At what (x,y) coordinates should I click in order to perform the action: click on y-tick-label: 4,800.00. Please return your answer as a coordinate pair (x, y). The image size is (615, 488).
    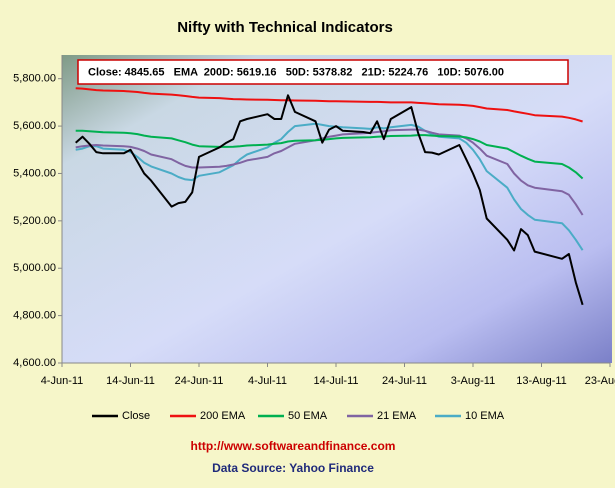
    Looking at the image, I should click on (34, 316).